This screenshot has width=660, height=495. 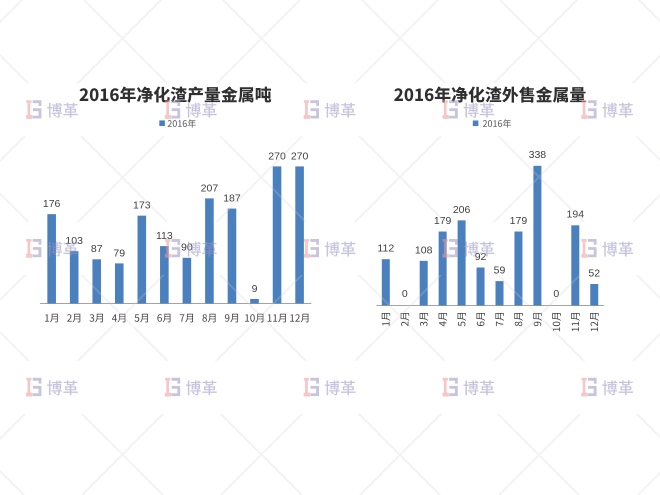 What do you see at coordinates (424, 250) in the screenshot?
I see `svg-text: 108` at bounding box center [424, 250].